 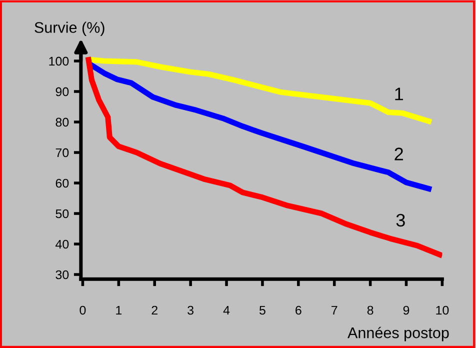 I want to click on y-tick-label: 50, so click(x=62, y=213).